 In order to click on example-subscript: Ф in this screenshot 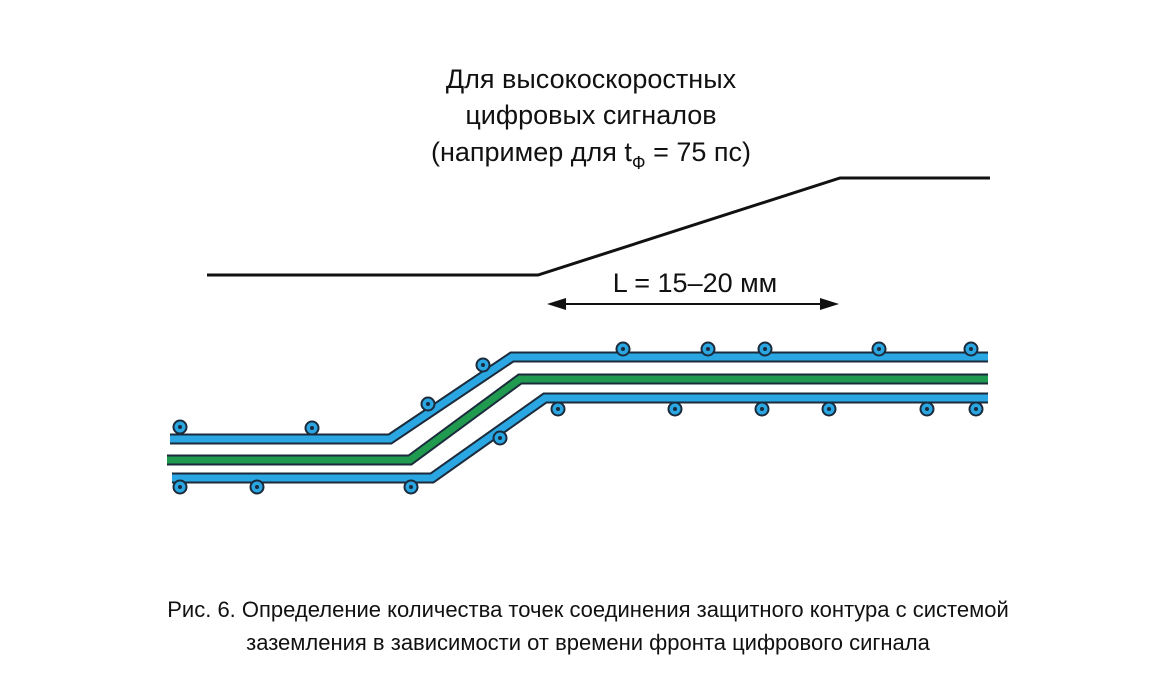, I will do `click(639, 163)`.